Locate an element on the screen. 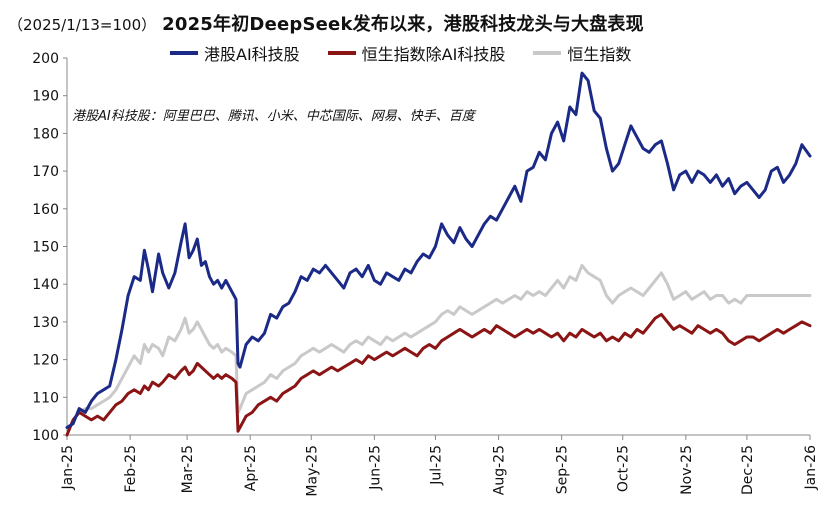 This screenshot has width=834, height=521. x-tick-label: Jul-25 is located at coordinates (436, 465).